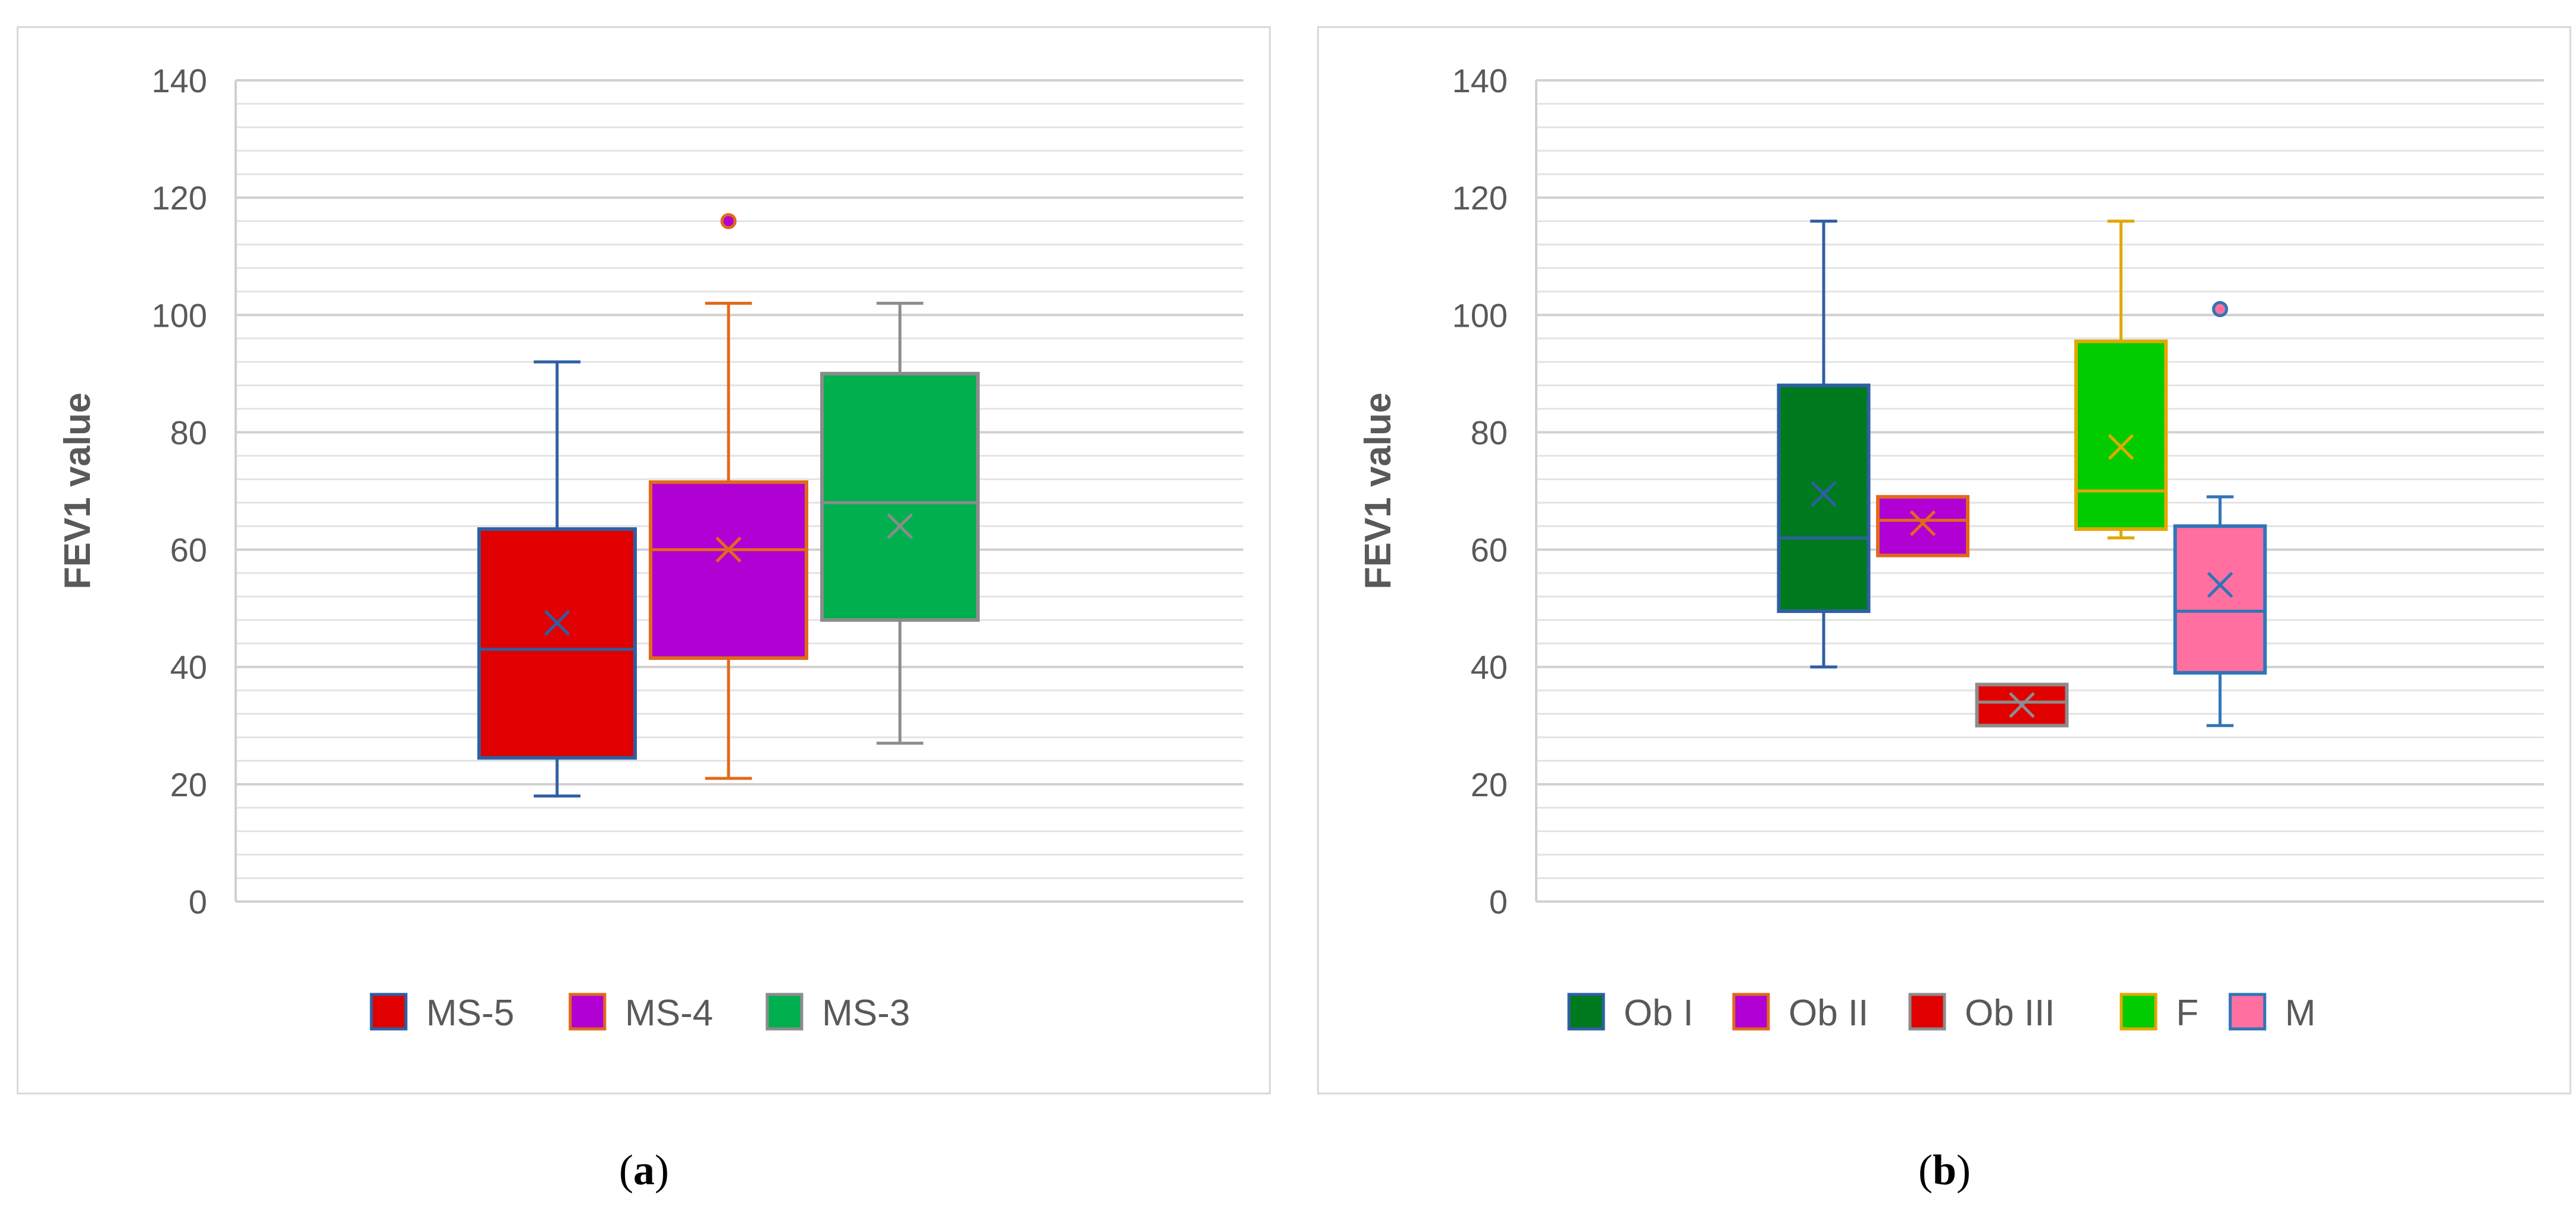 The width and height of the screenshot is (2576, 1214). I want to click on box-group-ob-iii, so click(2022, 705).